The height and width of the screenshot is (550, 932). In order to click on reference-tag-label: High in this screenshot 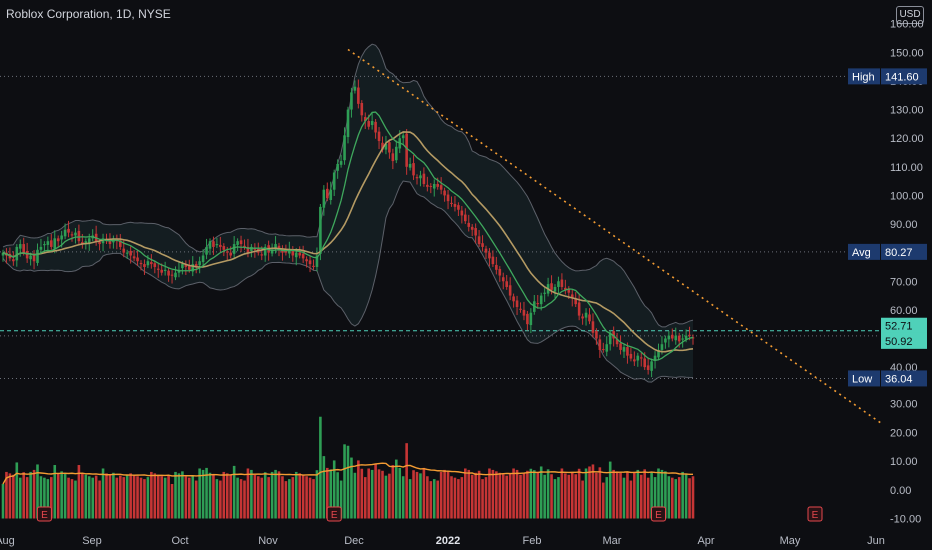, I will do `click(863, 77)`.